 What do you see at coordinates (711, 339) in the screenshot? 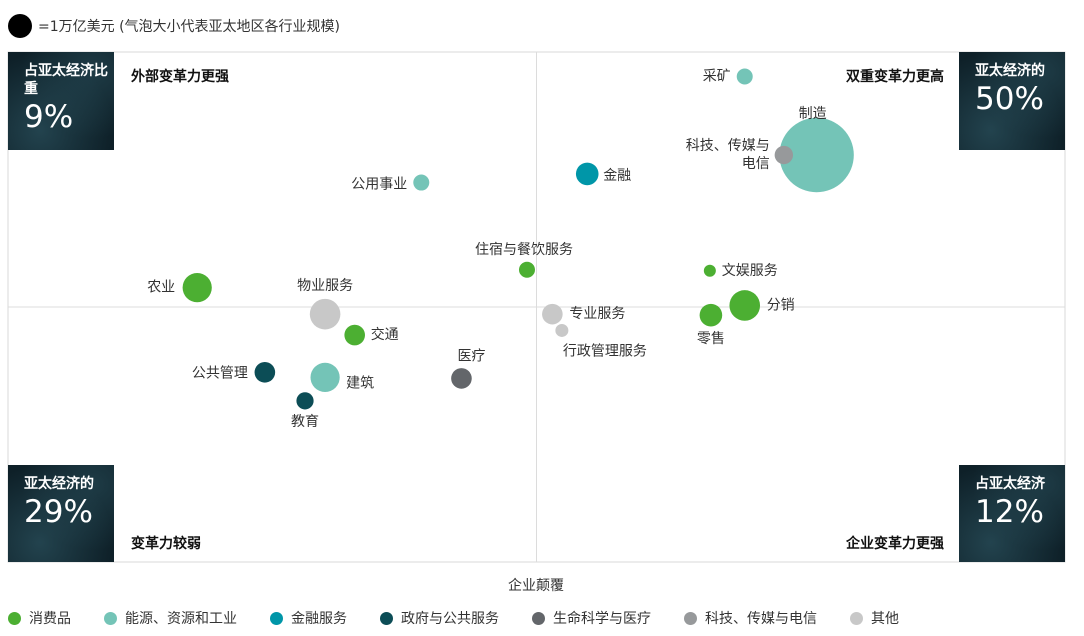
I see `bubble-label: 零售` at bounding box center [711, 339].